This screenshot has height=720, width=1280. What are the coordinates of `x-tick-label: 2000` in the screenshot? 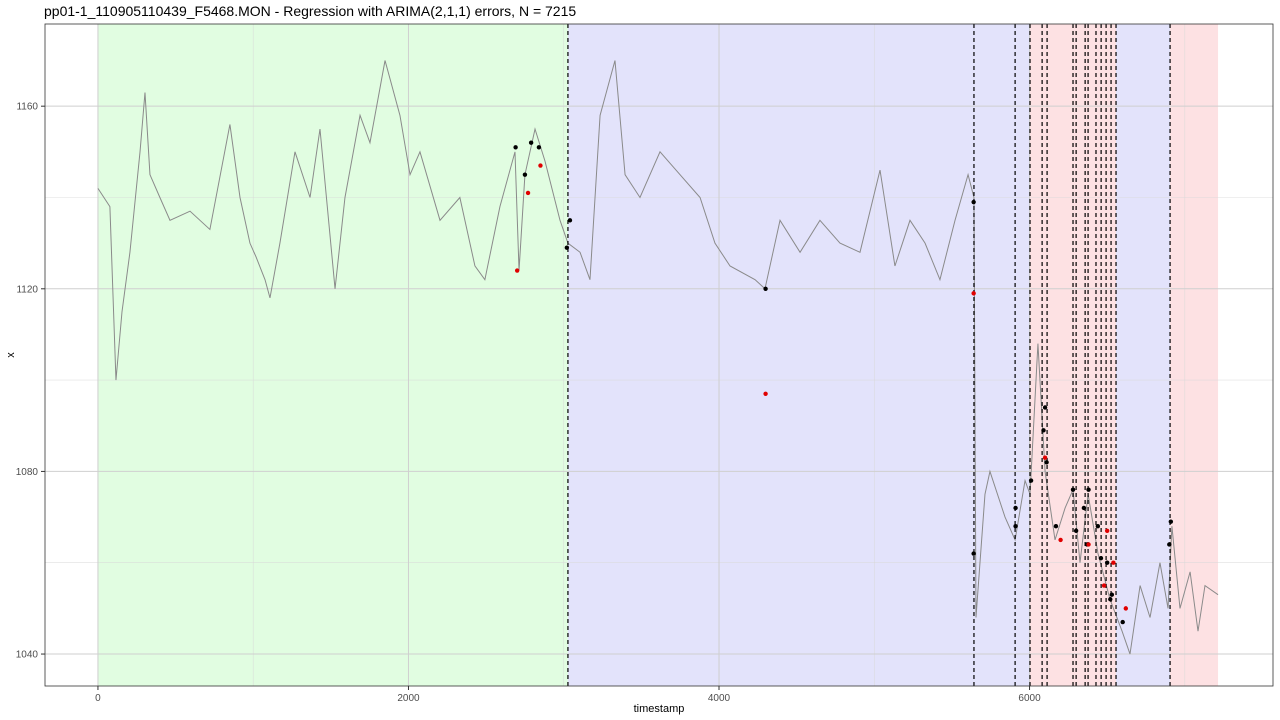 It's located at (408, 698).